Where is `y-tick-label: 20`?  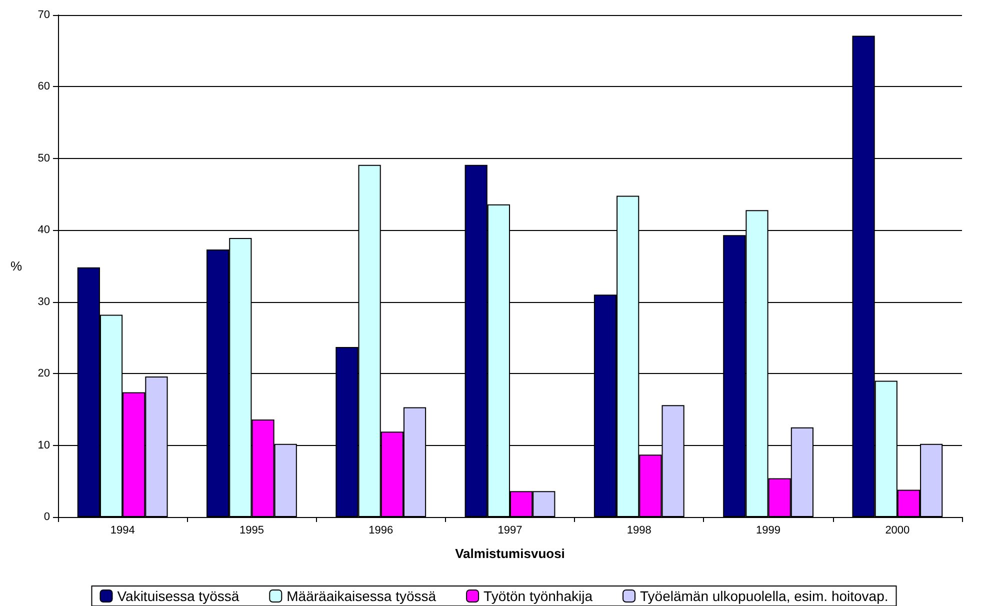
y-tick-label: 20 is located at coordinates (44, 374).